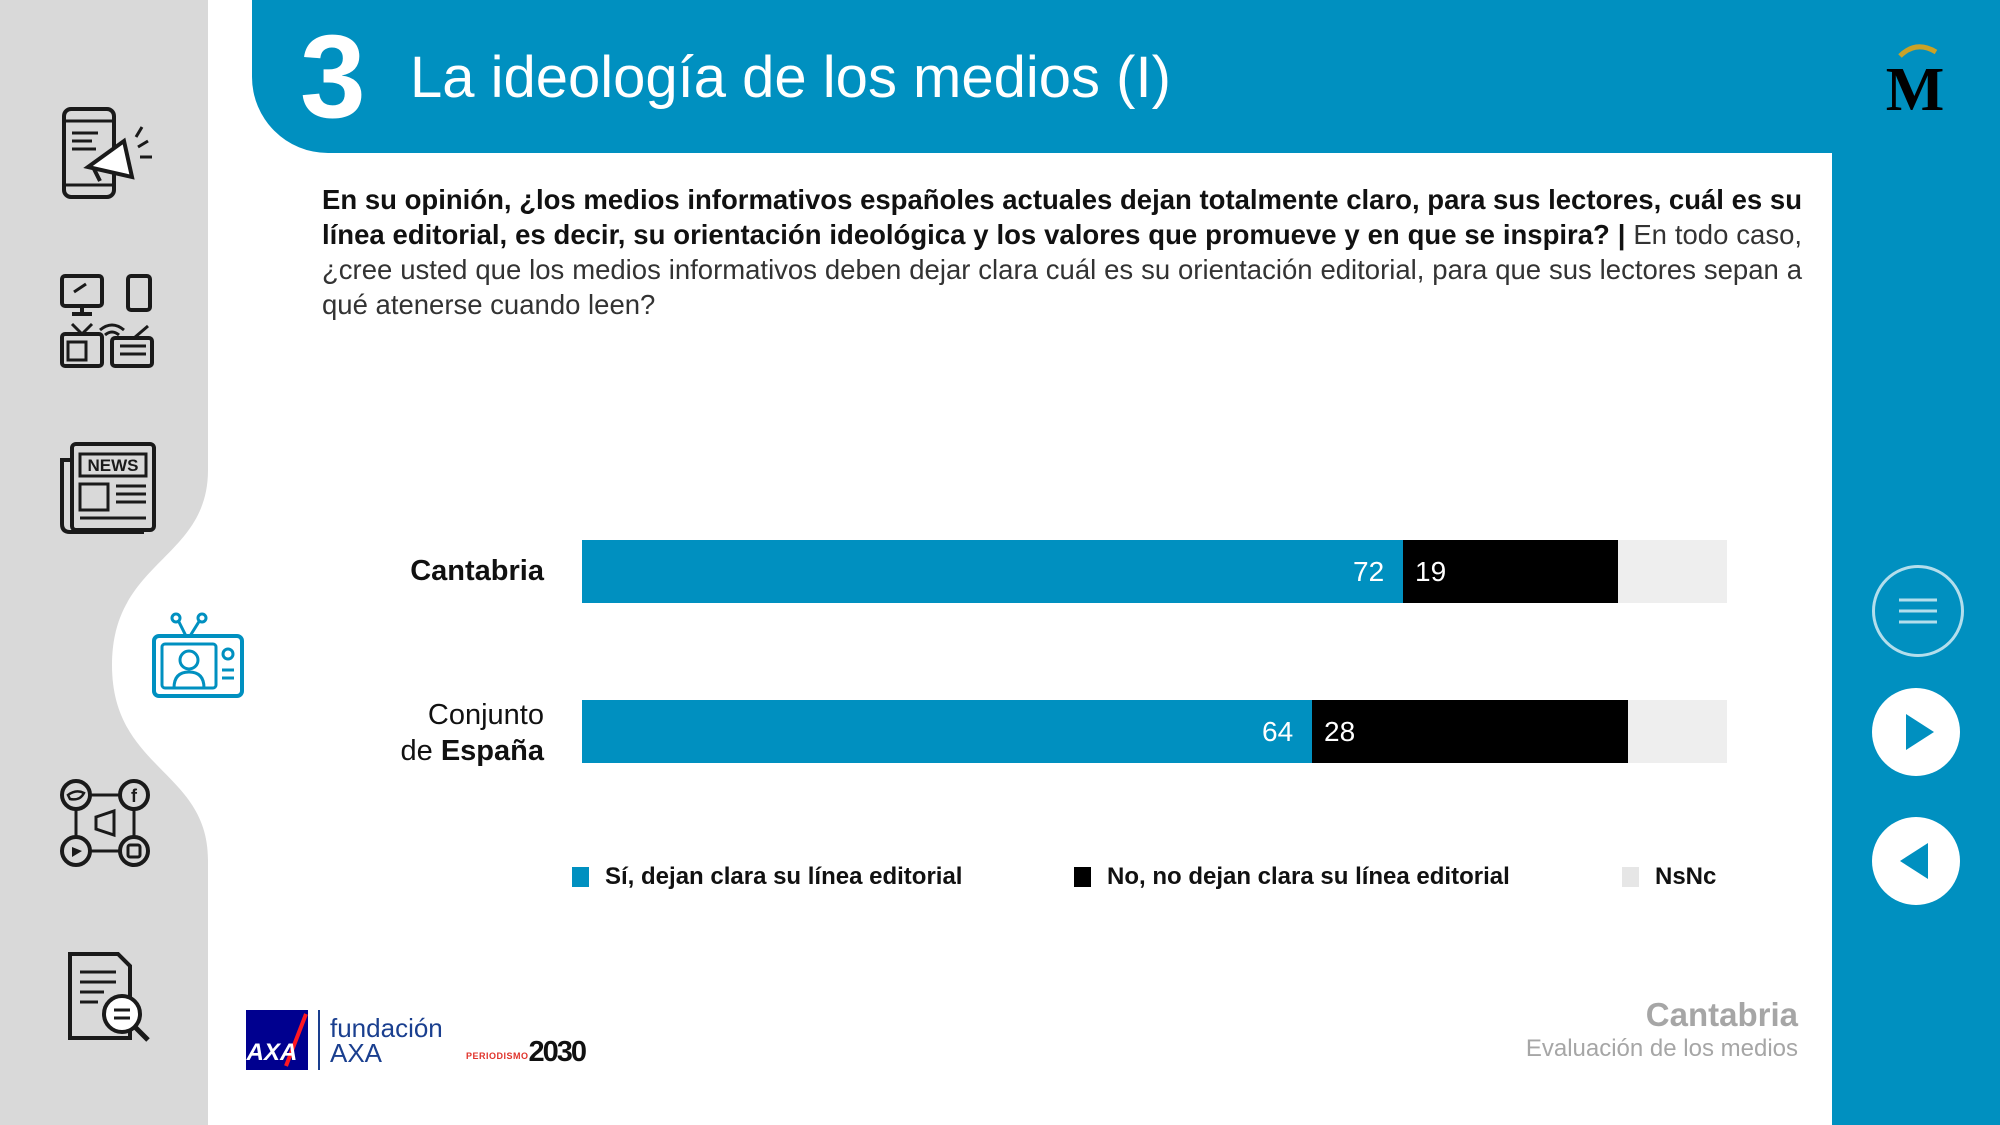 The image size is (2000, 1125). I want to click on fundacion-line1: fundación, so click(386, 1028).